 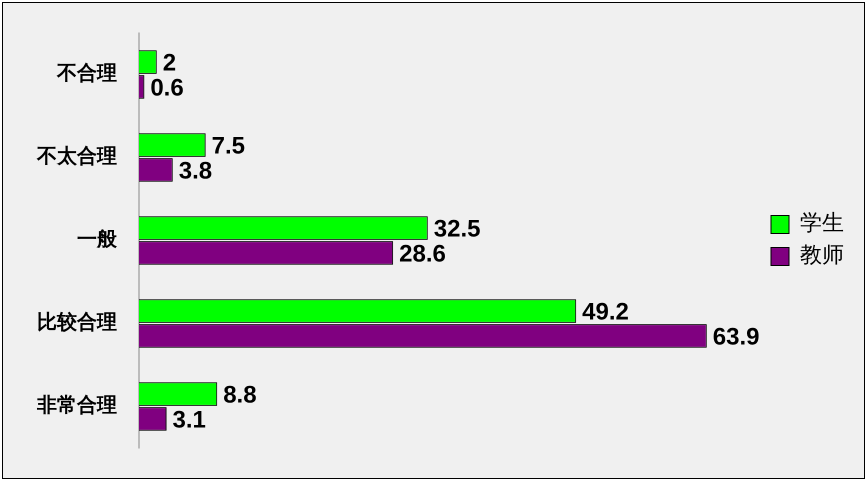 What do you see at coordinates (195, 171) in the screenshot?
I see `data-label: 3.8` at bounding box center [195, 171].